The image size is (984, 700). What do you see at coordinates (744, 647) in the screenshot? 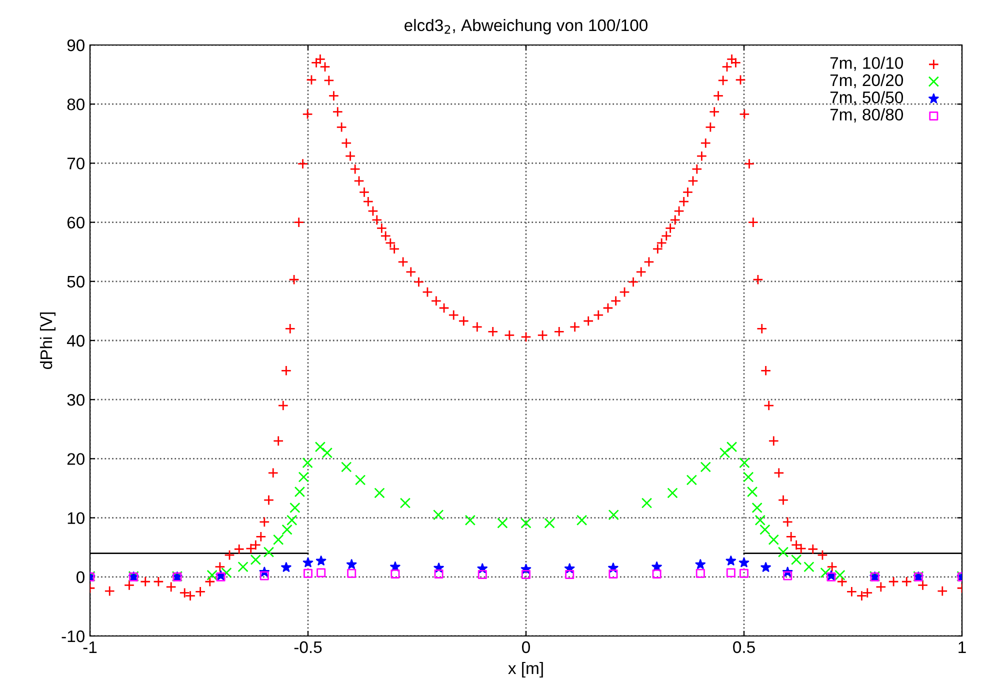
I see `x-tick-label: 0.5` at bounding box center [744, 647].